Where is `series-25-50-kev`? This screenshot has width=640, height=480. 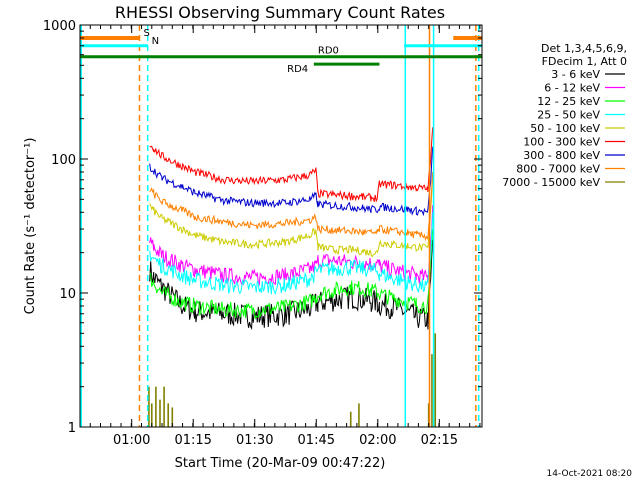 series-25-50-kev is located at coordinates (291, 254).